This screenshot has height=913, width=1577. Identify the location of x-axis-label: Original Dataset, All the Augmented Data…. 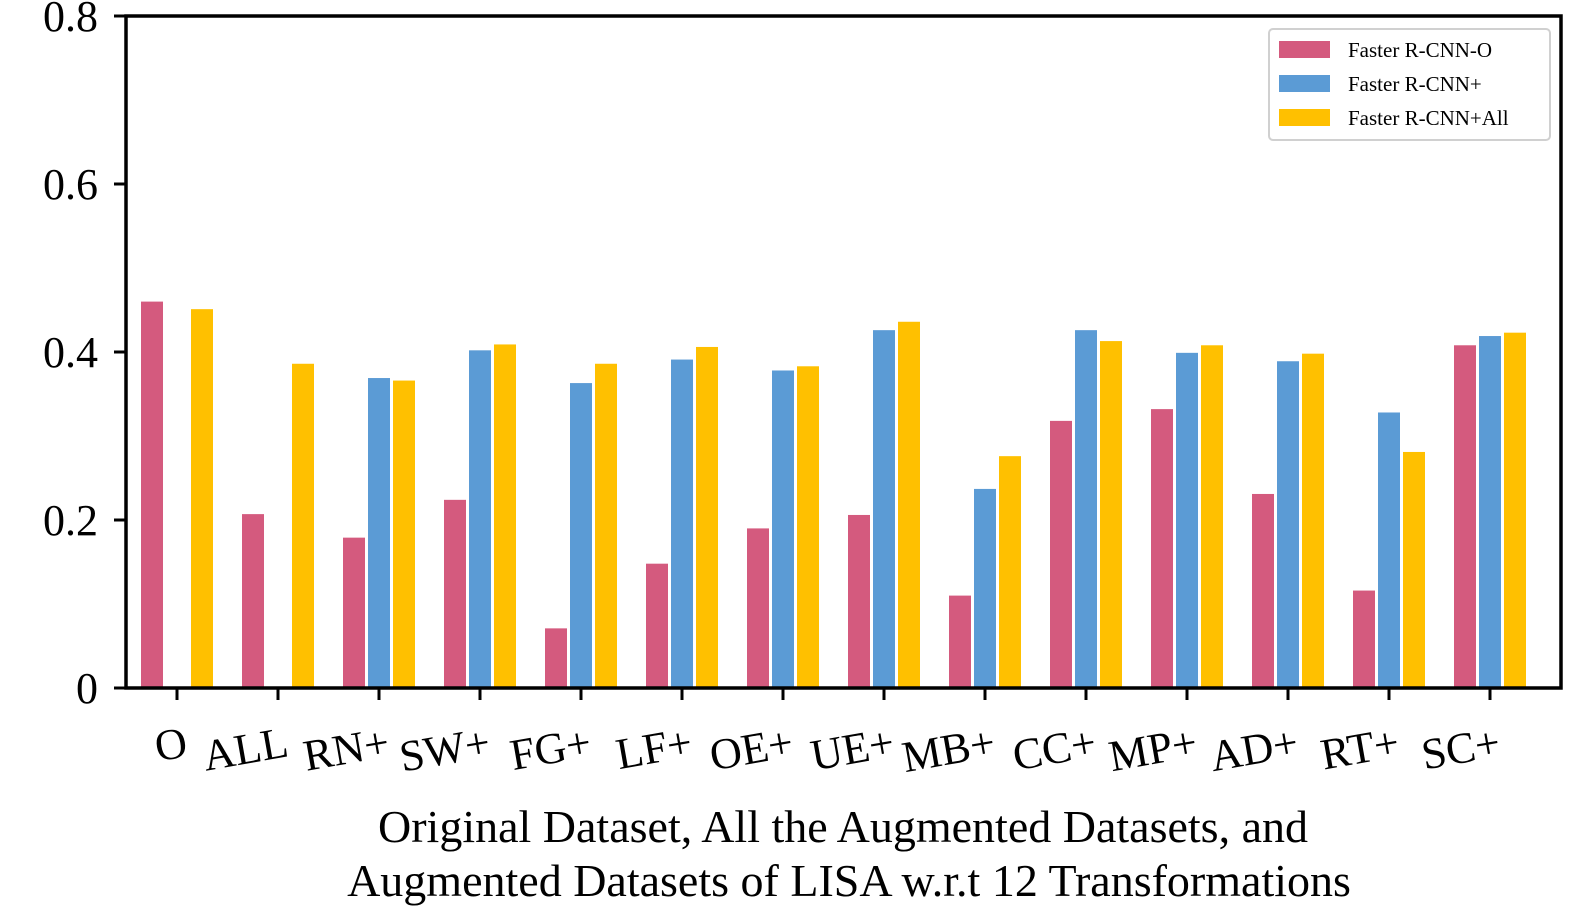
(849, 853).